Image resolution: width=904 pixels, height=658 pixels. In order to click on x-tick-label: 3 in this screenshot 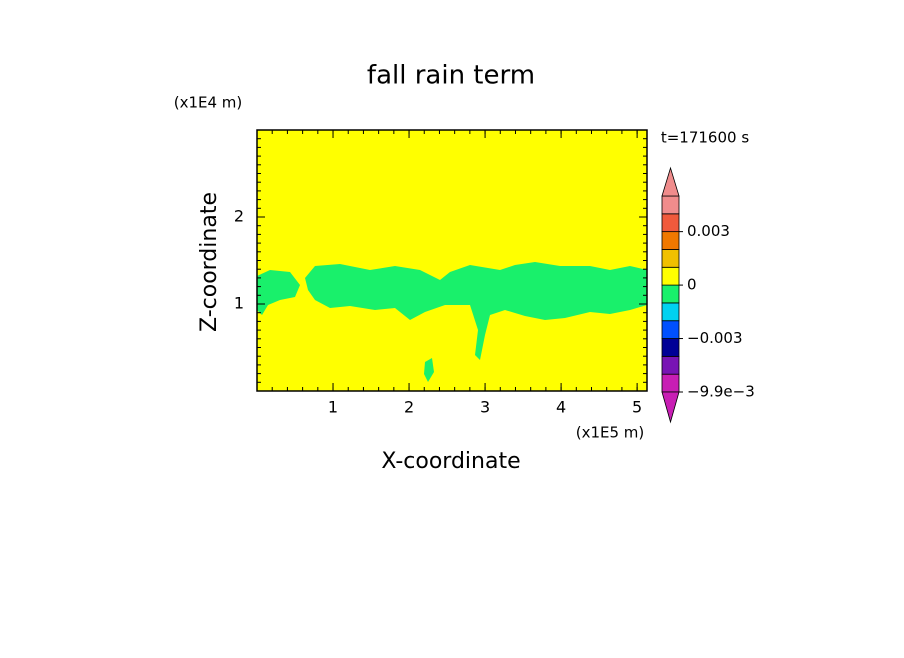, I will do `click(485, 407)`.